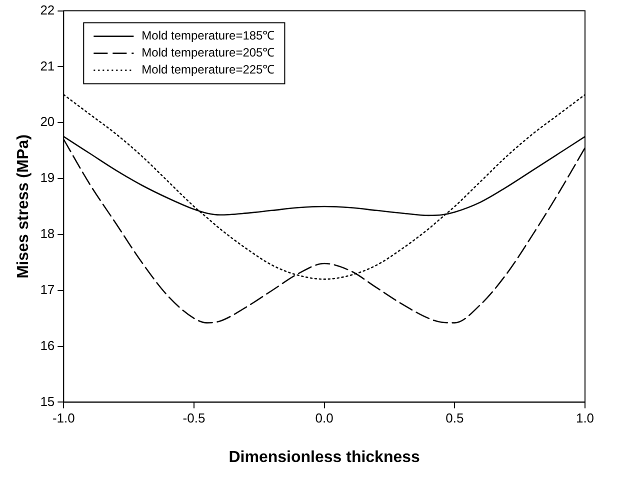  What do you see at coordinates (47, 234) in the screenshot?
I see `y-tick-label: 18` at bounding box center [47, 234].